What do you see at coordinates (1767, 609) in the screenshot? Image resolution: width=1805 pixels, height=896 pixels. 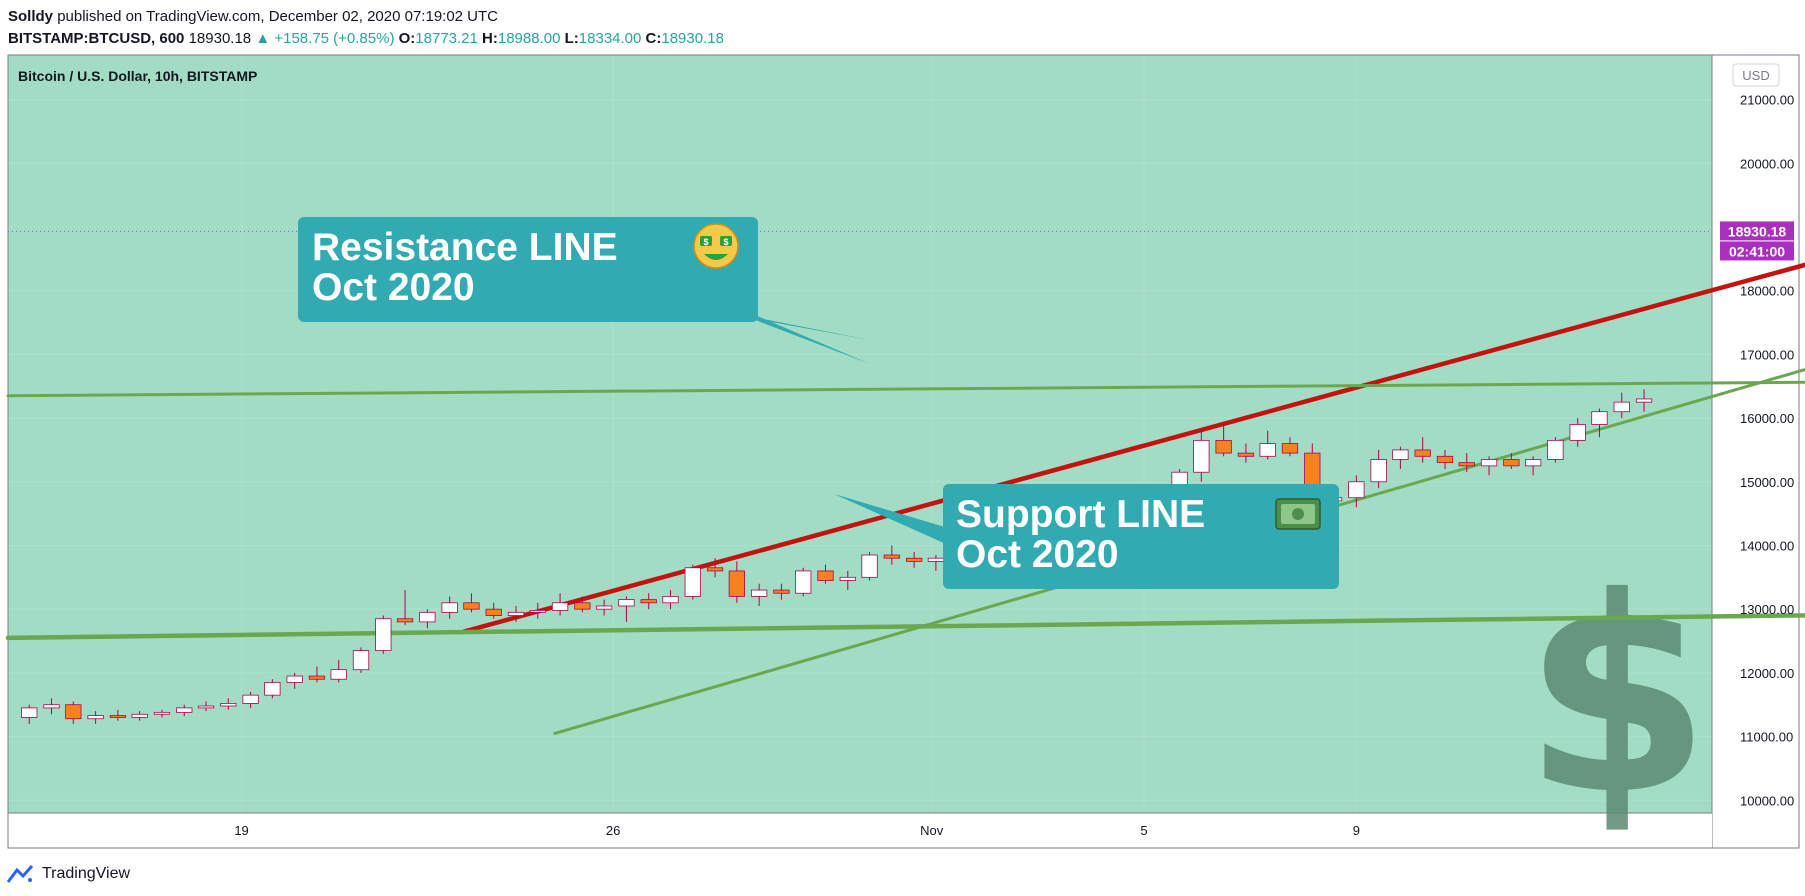 I see `price-tick-label: 13000.00` at bounding box center [1767, 609].